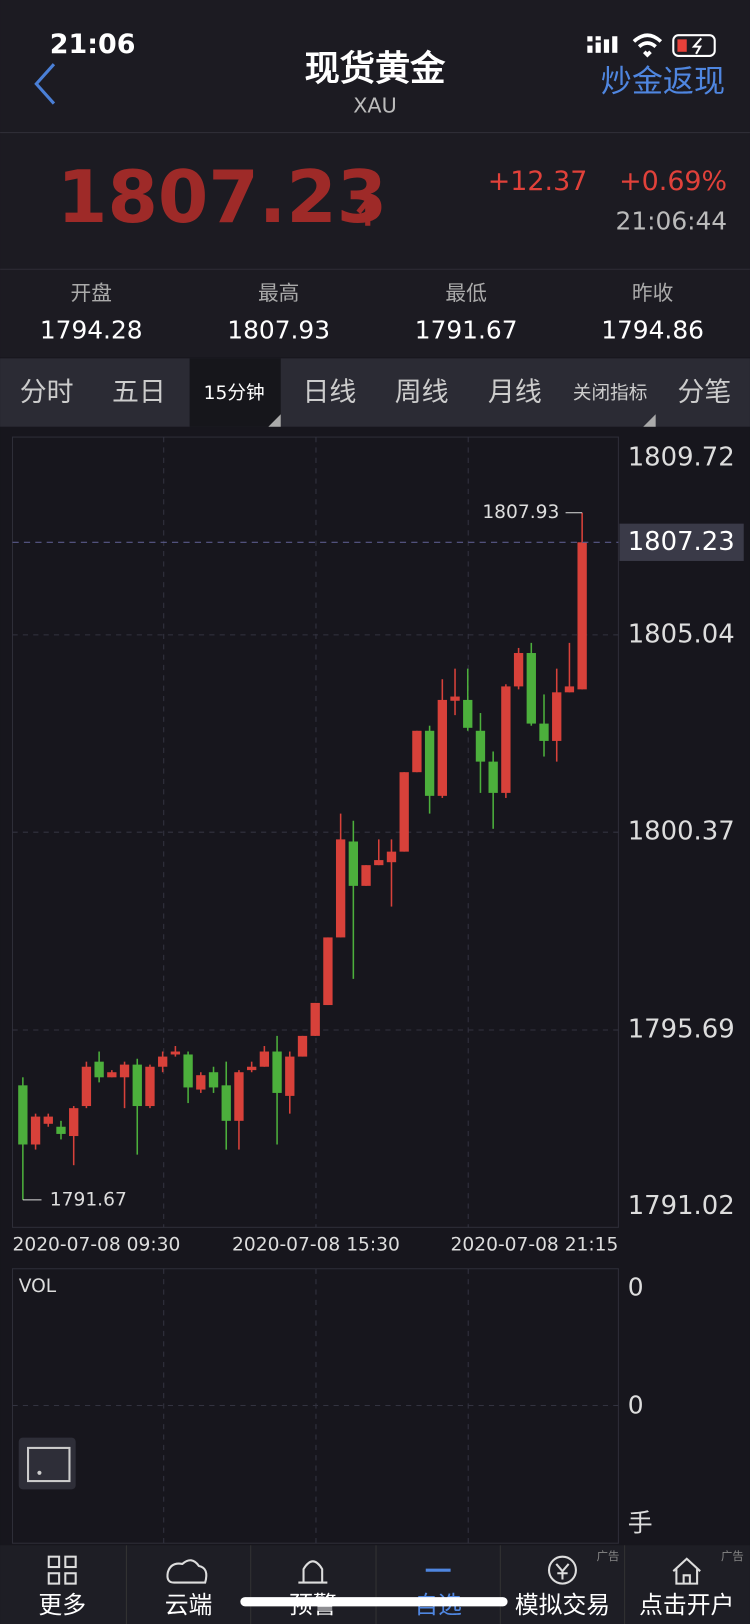 This screenshot has height=1624, width=750. What do you see at coordinates (681, 1029) in the screenshot?
I see `y-tick-label: 1795.69` at bounding box center [681, 1029].